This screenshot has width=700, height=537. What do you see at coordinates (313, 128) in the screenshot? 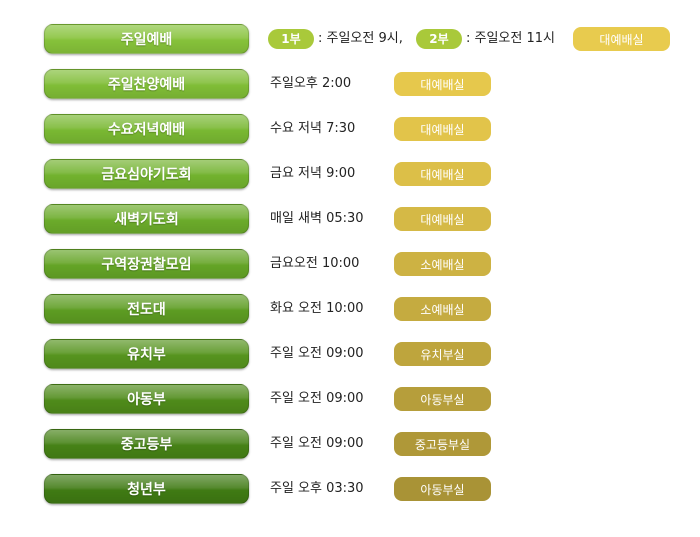
I see `service-time: 수요 저녁 7:30` at bounding box center [313, 128].